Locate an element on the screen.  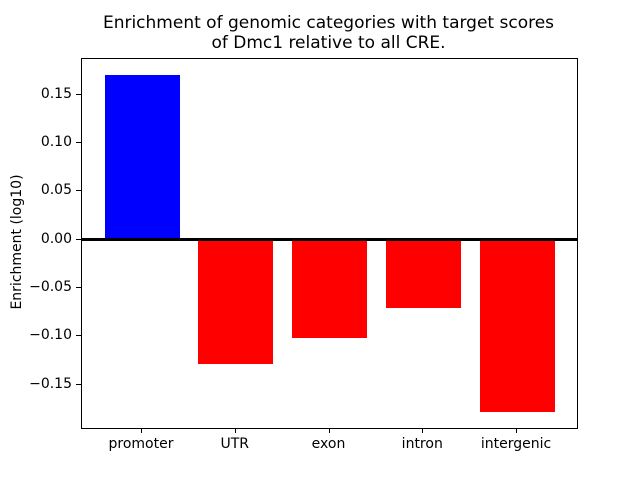
x-tick-label-UTR: UTR is located at coordinates (235, 444).